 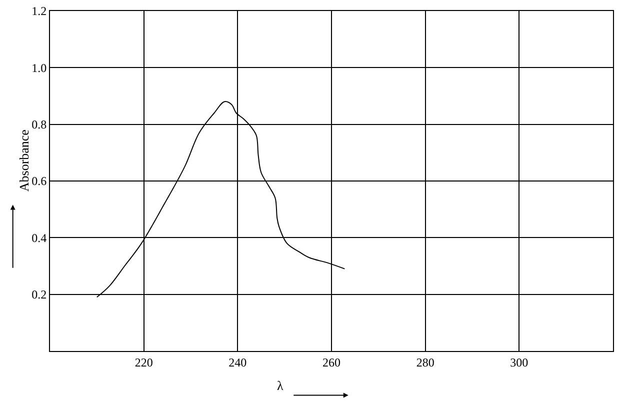 I want to click on x-axis-title: λ, so click(x=280, y=385).